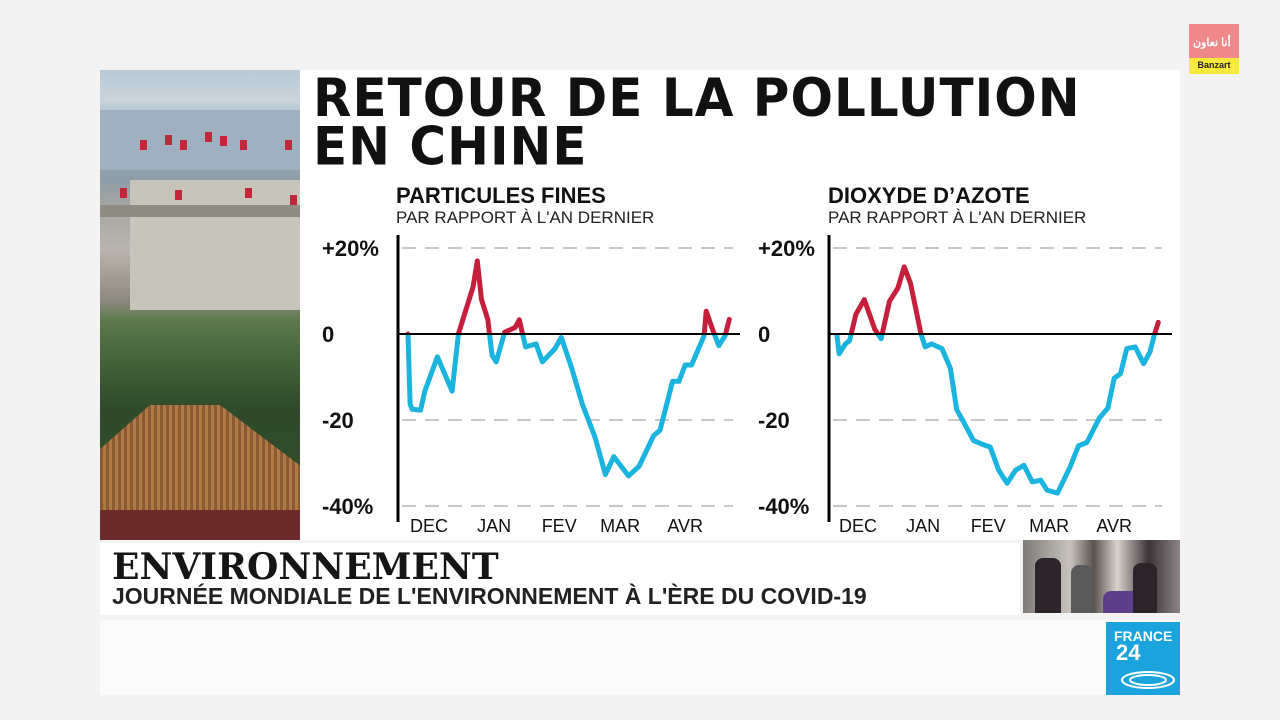 The image size is (1280, 720). What do you see at coordinates (1128, 652) in the screenshot?
I see `logo-text-24: 24` at bounding box center [1128, 652].